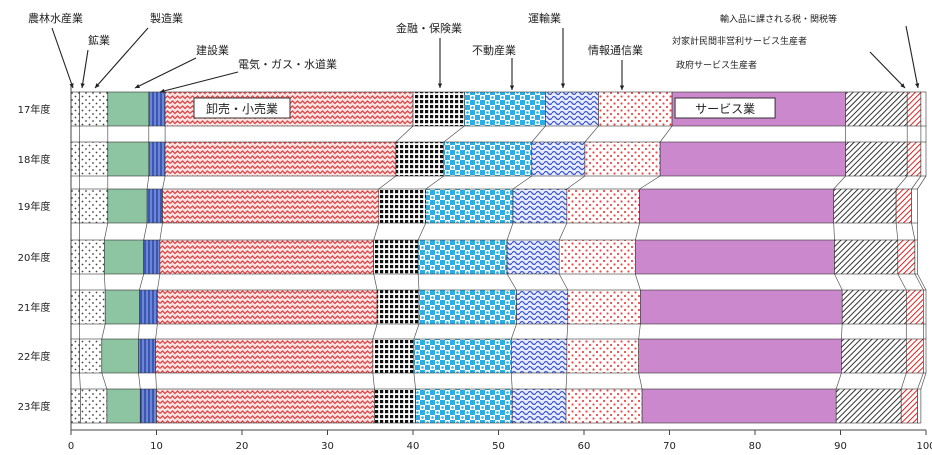 This screenshot has width=932, height=455. I want to click on callout-label: 鉱業, so click(99, 40).